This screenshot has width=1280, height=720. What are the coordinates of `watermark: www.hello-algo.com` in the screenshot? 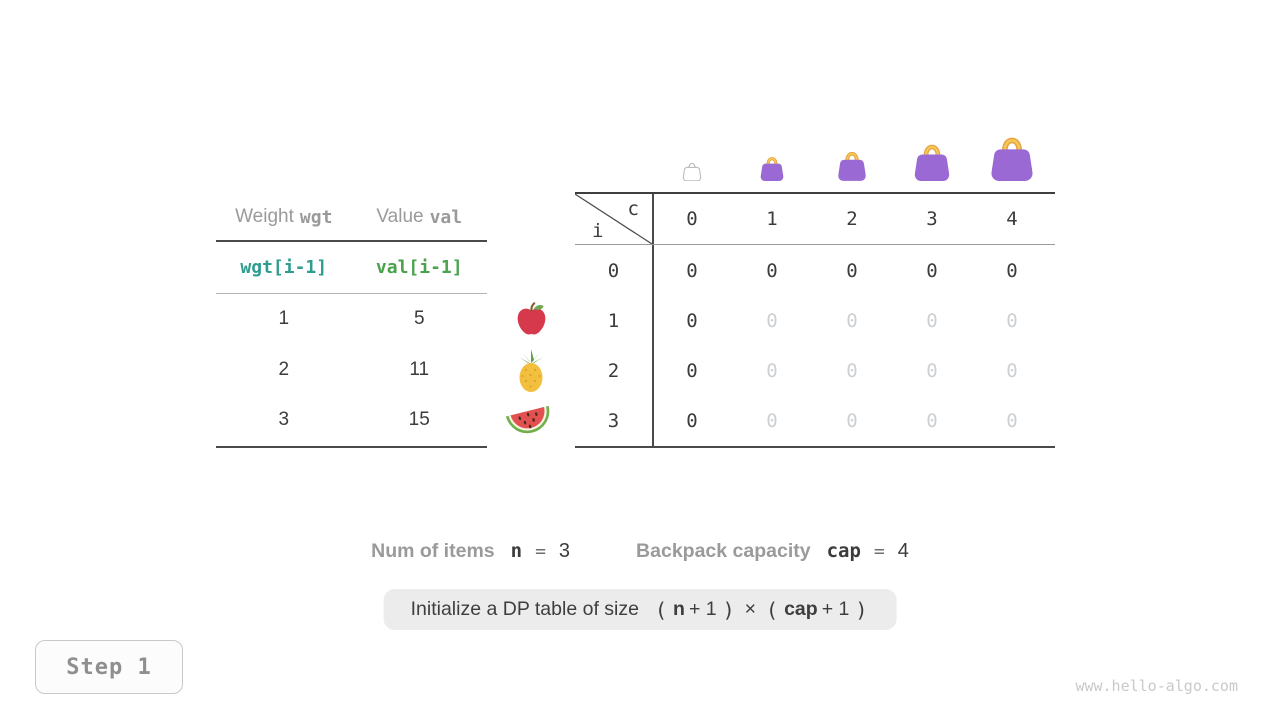 It's located at (1156, 686).